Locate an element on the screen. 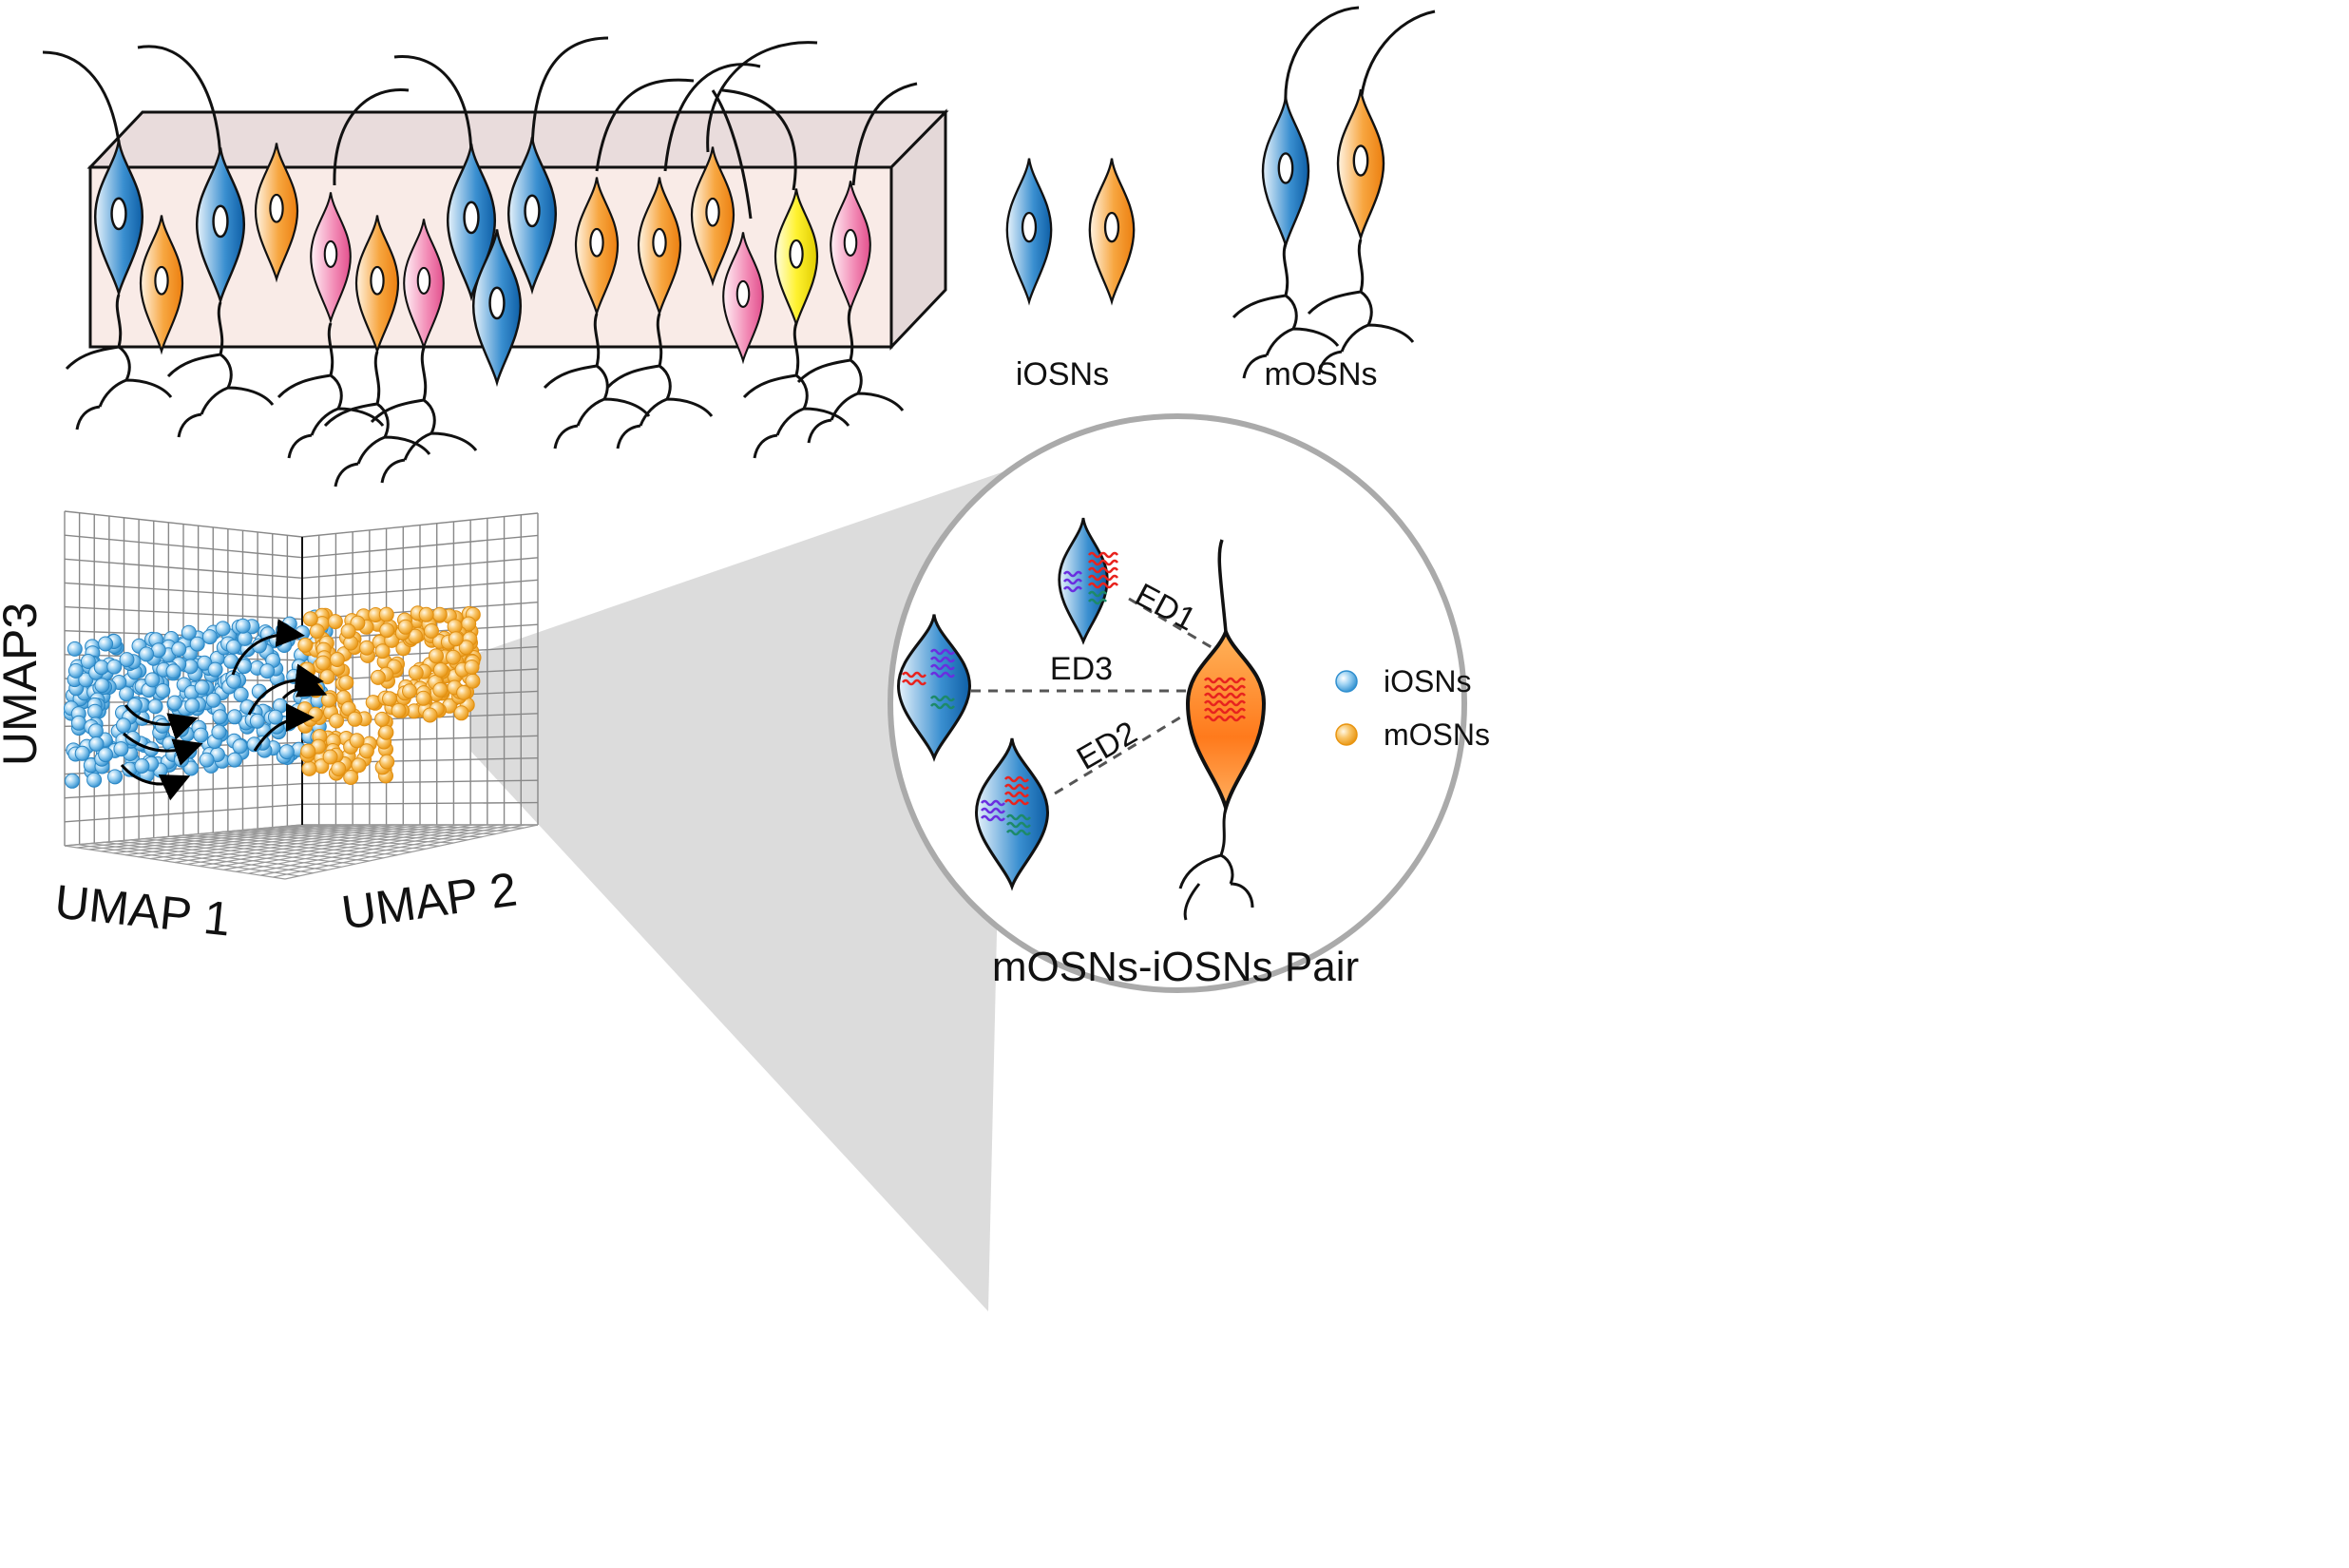 The width and height of the screenshot is (2349, 1568). iosns-example-cells is located at coordinates (1070, 230).